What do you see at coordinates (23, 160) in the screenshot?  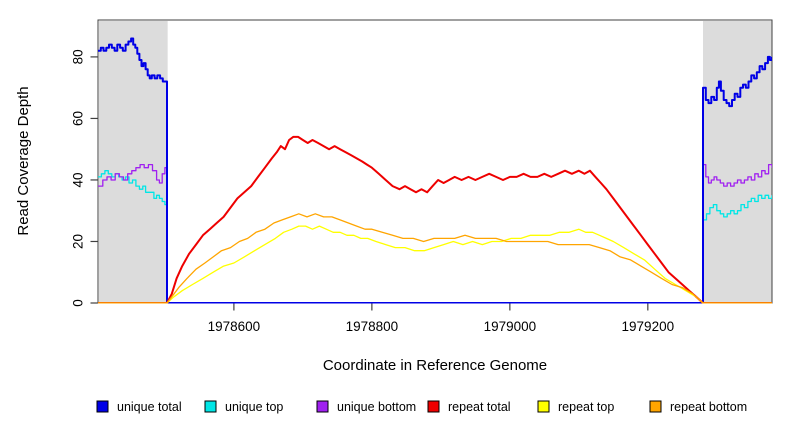 I see `y-axis-label: Read Coverage Depth` at bounding box center [23, 160].